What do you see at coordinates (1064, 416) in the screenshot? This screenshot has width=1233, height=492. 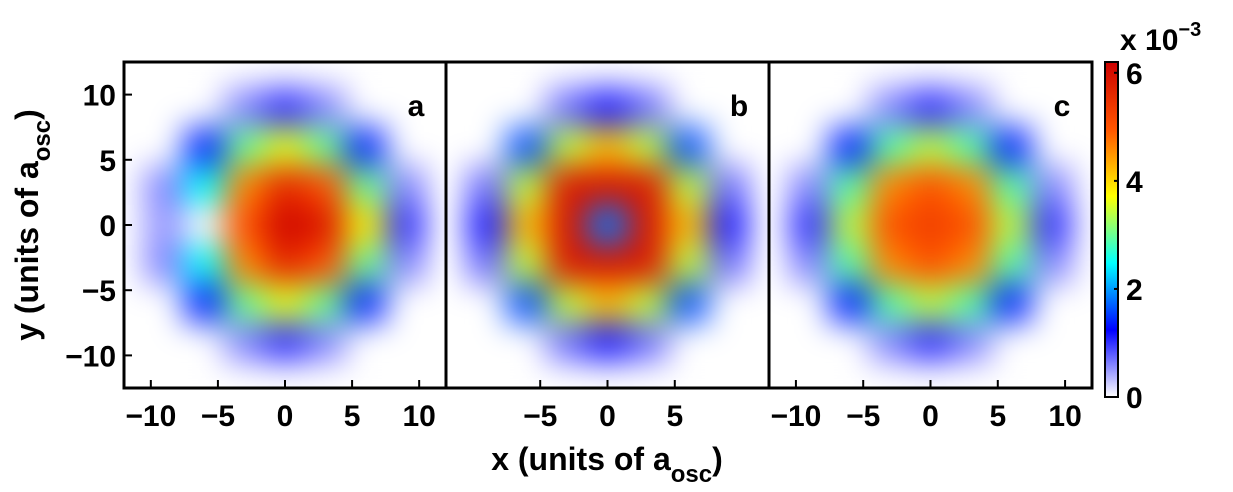 I see `x-tick-label: 10` at bounding box center [1064, 416].